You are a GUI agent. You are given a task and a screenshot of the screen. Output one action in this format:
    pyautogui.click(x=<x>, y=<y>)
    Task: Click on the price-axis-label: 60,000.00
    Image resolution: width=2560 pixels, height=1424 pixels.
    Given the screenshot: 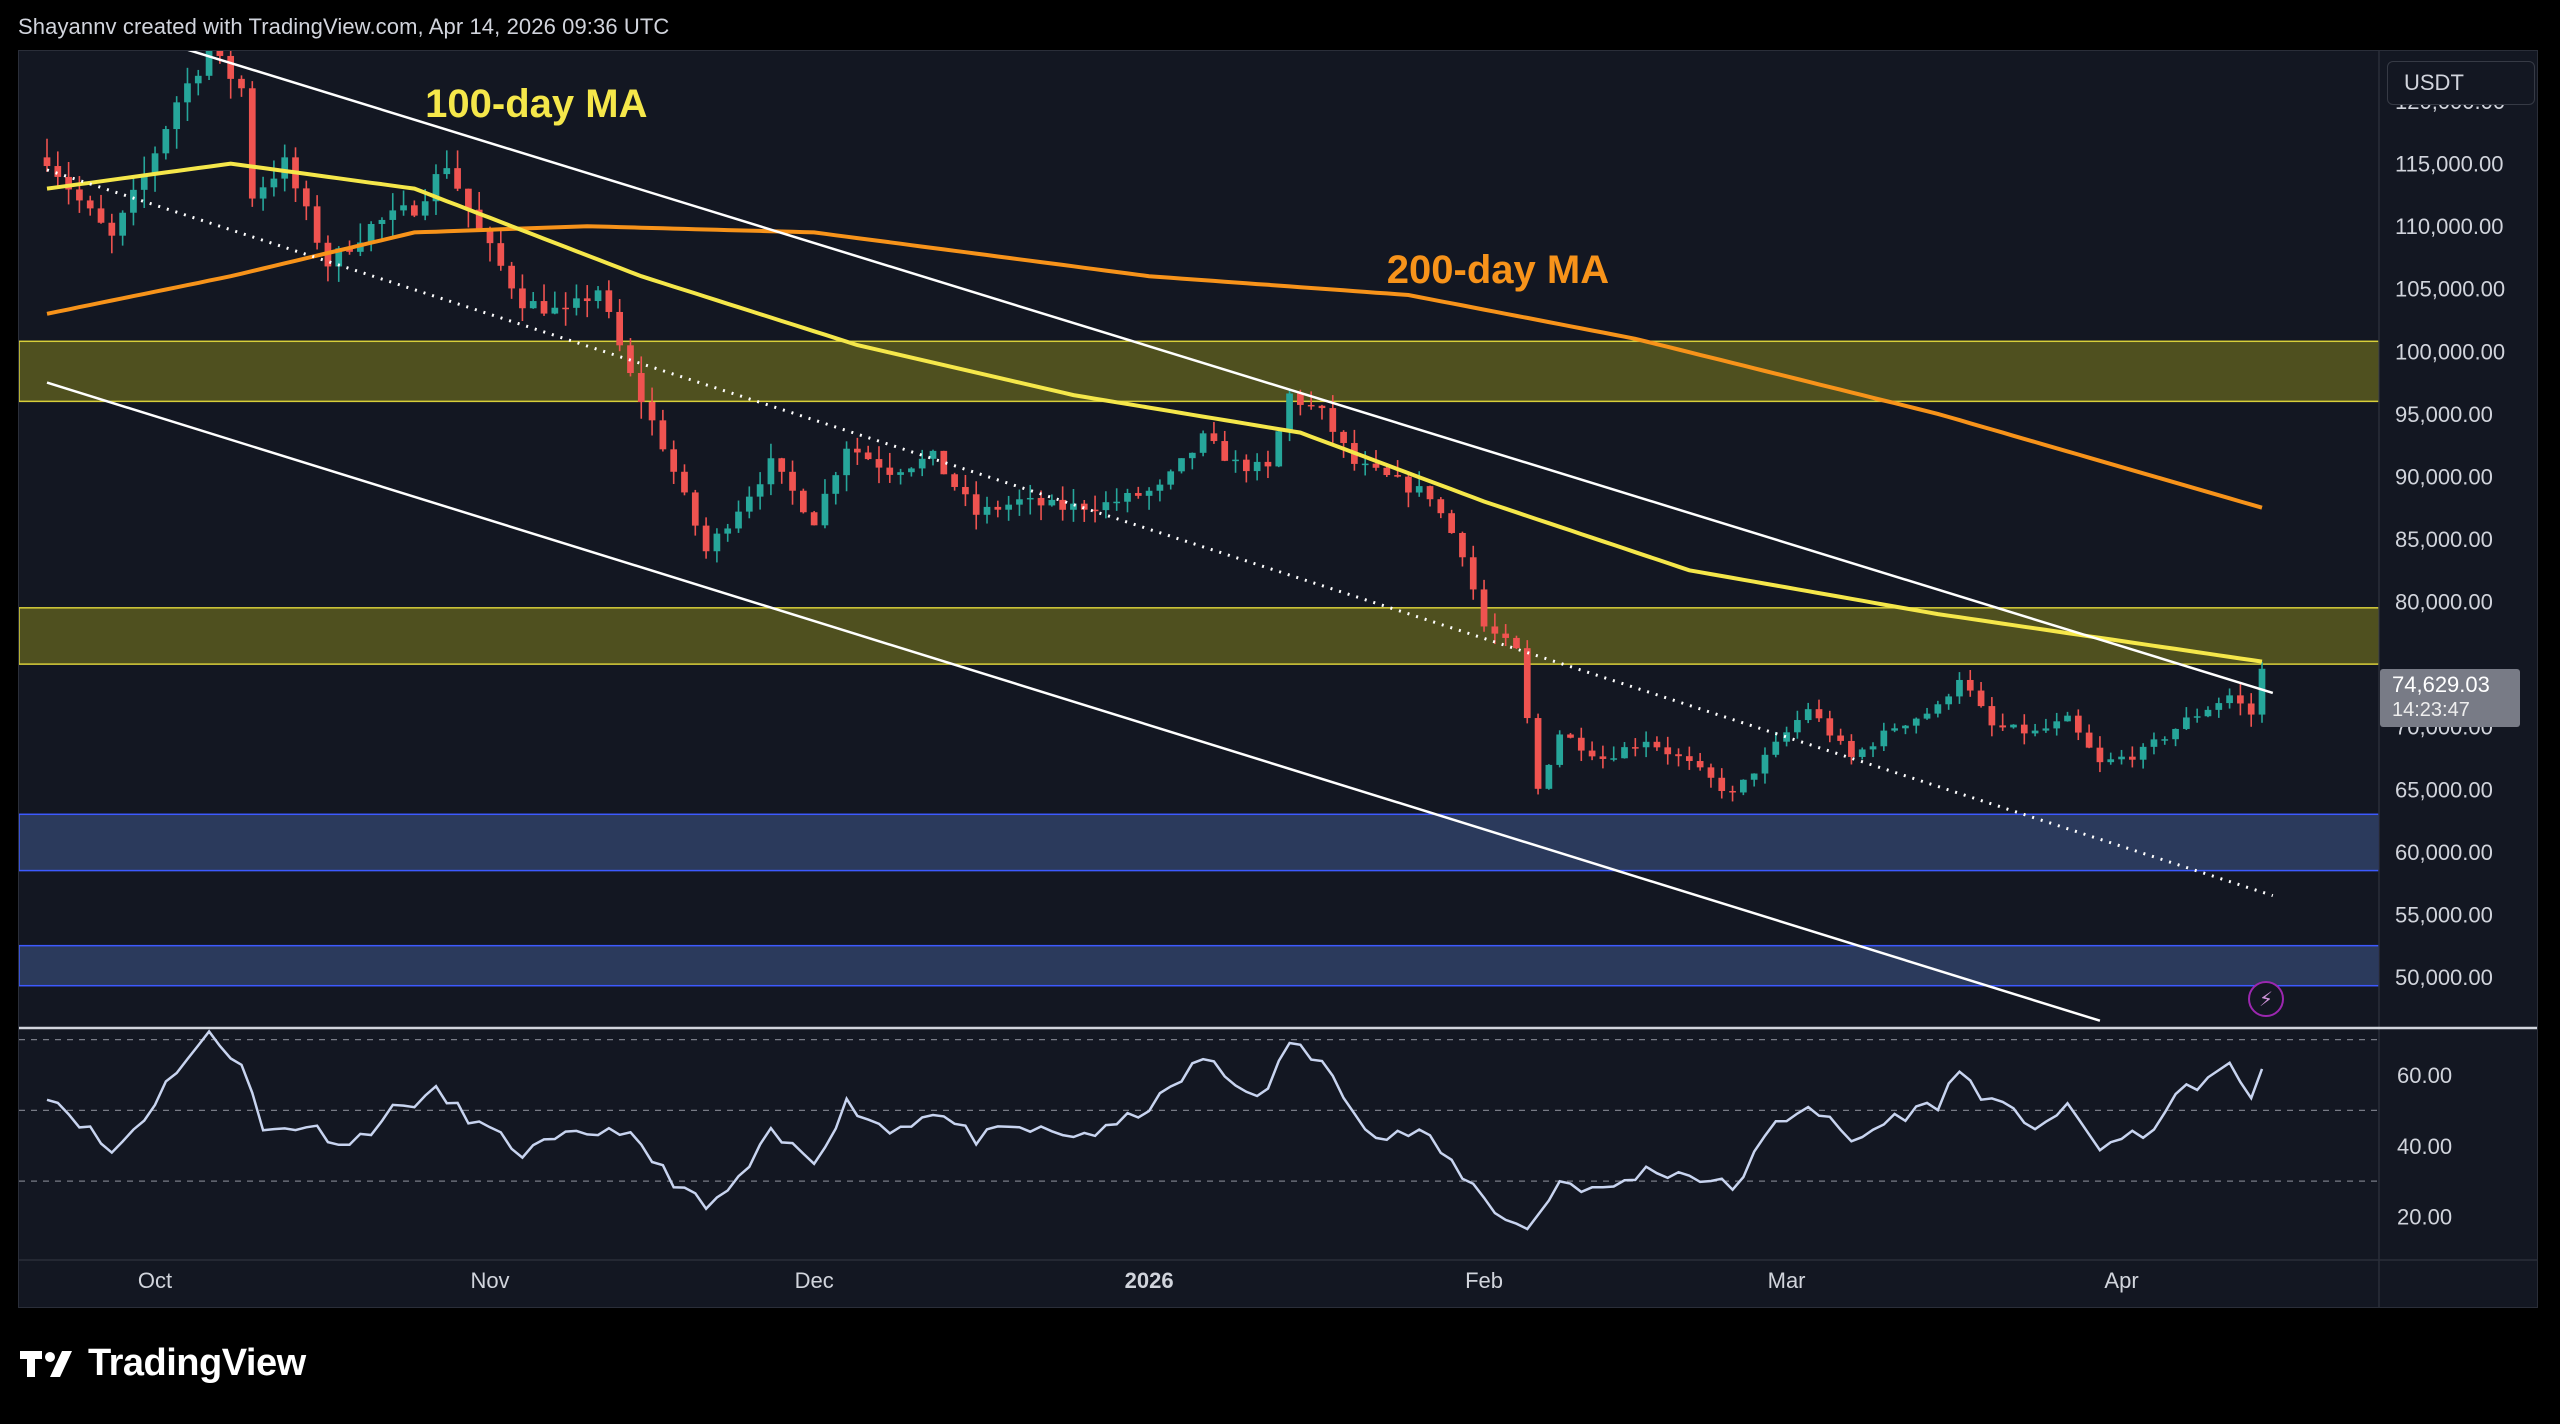 What is the action you would take?
    pyautogui.click(x=2444, y=852)
    